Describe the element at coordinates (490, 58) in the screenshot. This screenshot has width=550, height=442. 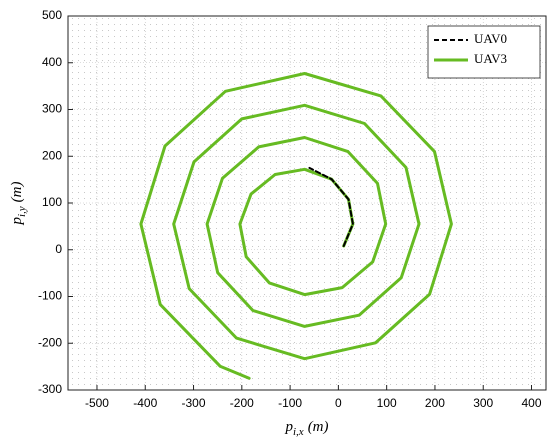
I see `legend-label: UAV3` at that location.